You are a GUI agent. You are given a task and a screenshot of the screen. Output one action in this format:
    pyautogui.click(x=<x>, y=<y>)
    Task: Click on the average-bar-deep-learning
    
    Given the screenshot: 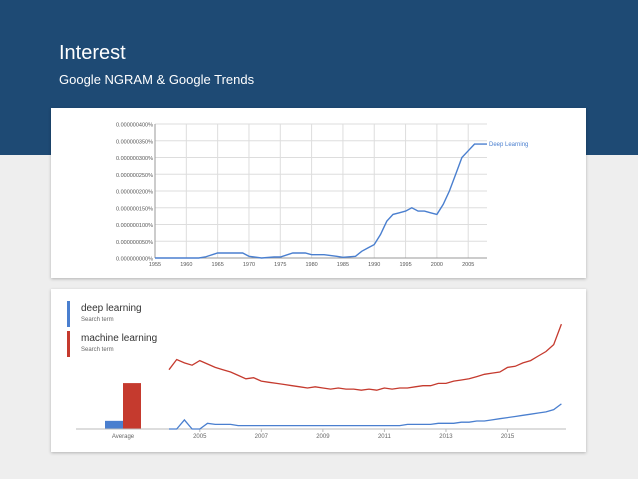 What is the action you would take?
    pyautogui.click(x=114, y=424)
    